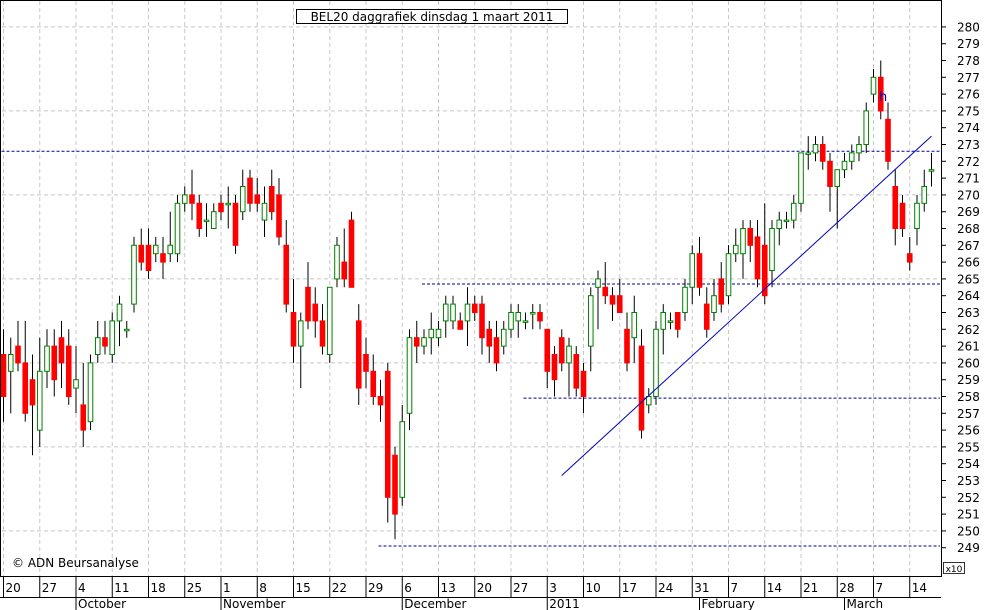 The image size is (985, 610). Describe the element at coordinates (968, 481) in the screenshot. I see `y-tick-label: 253` at that location.